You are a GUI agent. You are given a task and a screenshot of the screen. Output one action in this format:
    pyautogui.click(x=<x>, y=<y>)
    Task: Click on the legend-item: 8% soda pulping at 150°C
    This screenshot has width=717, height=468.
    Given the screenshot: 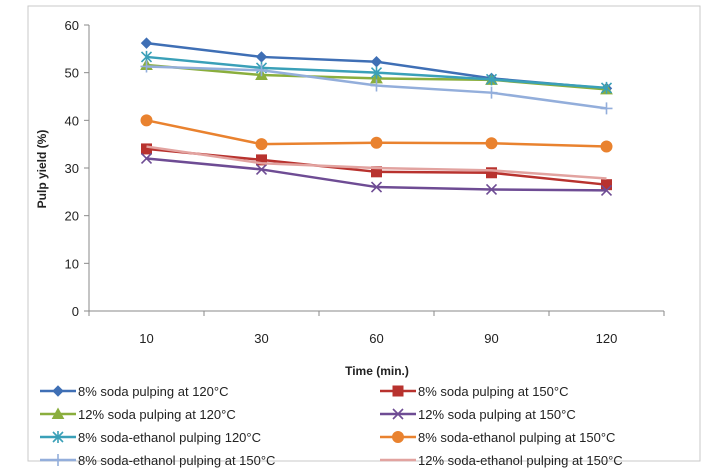 What is the action you would take?
    pyautogui.click(x=474, y=391)
    